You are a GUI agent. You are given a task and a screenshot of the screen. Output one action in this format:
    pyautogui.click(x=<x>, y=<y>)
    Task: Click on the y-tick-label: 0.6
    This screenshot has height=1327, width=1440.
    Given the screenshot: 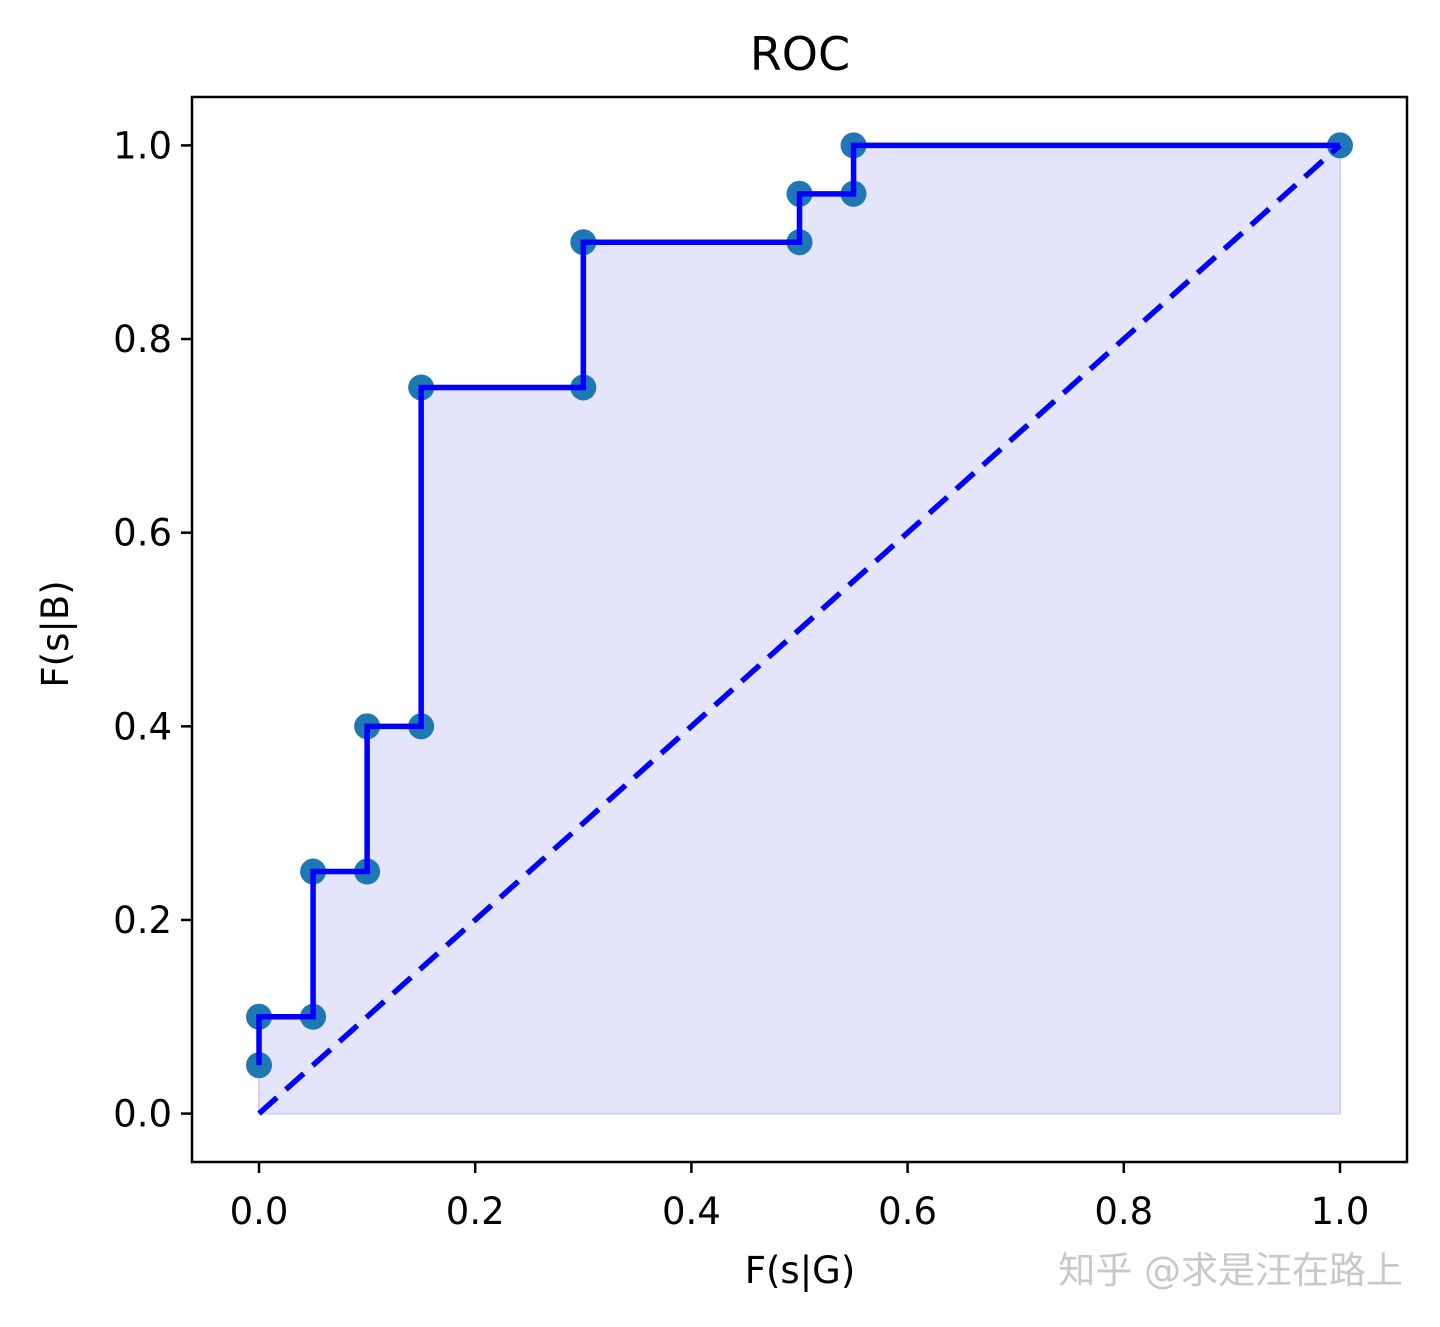 What is the action you would take?
    pyautogui.click(x=142, y=533)
    